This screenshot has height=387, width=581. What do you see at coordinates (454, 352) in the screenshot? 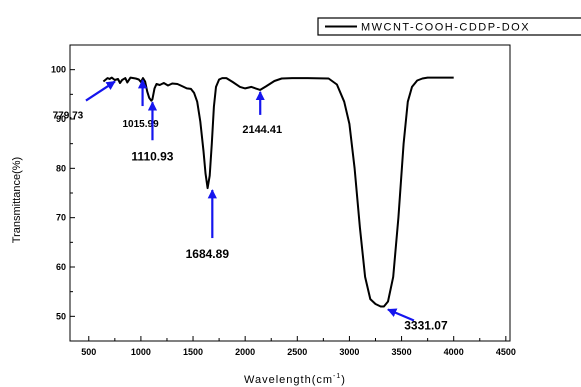
I see `x-tick-label: 4000` at bounding box center [454, 352].